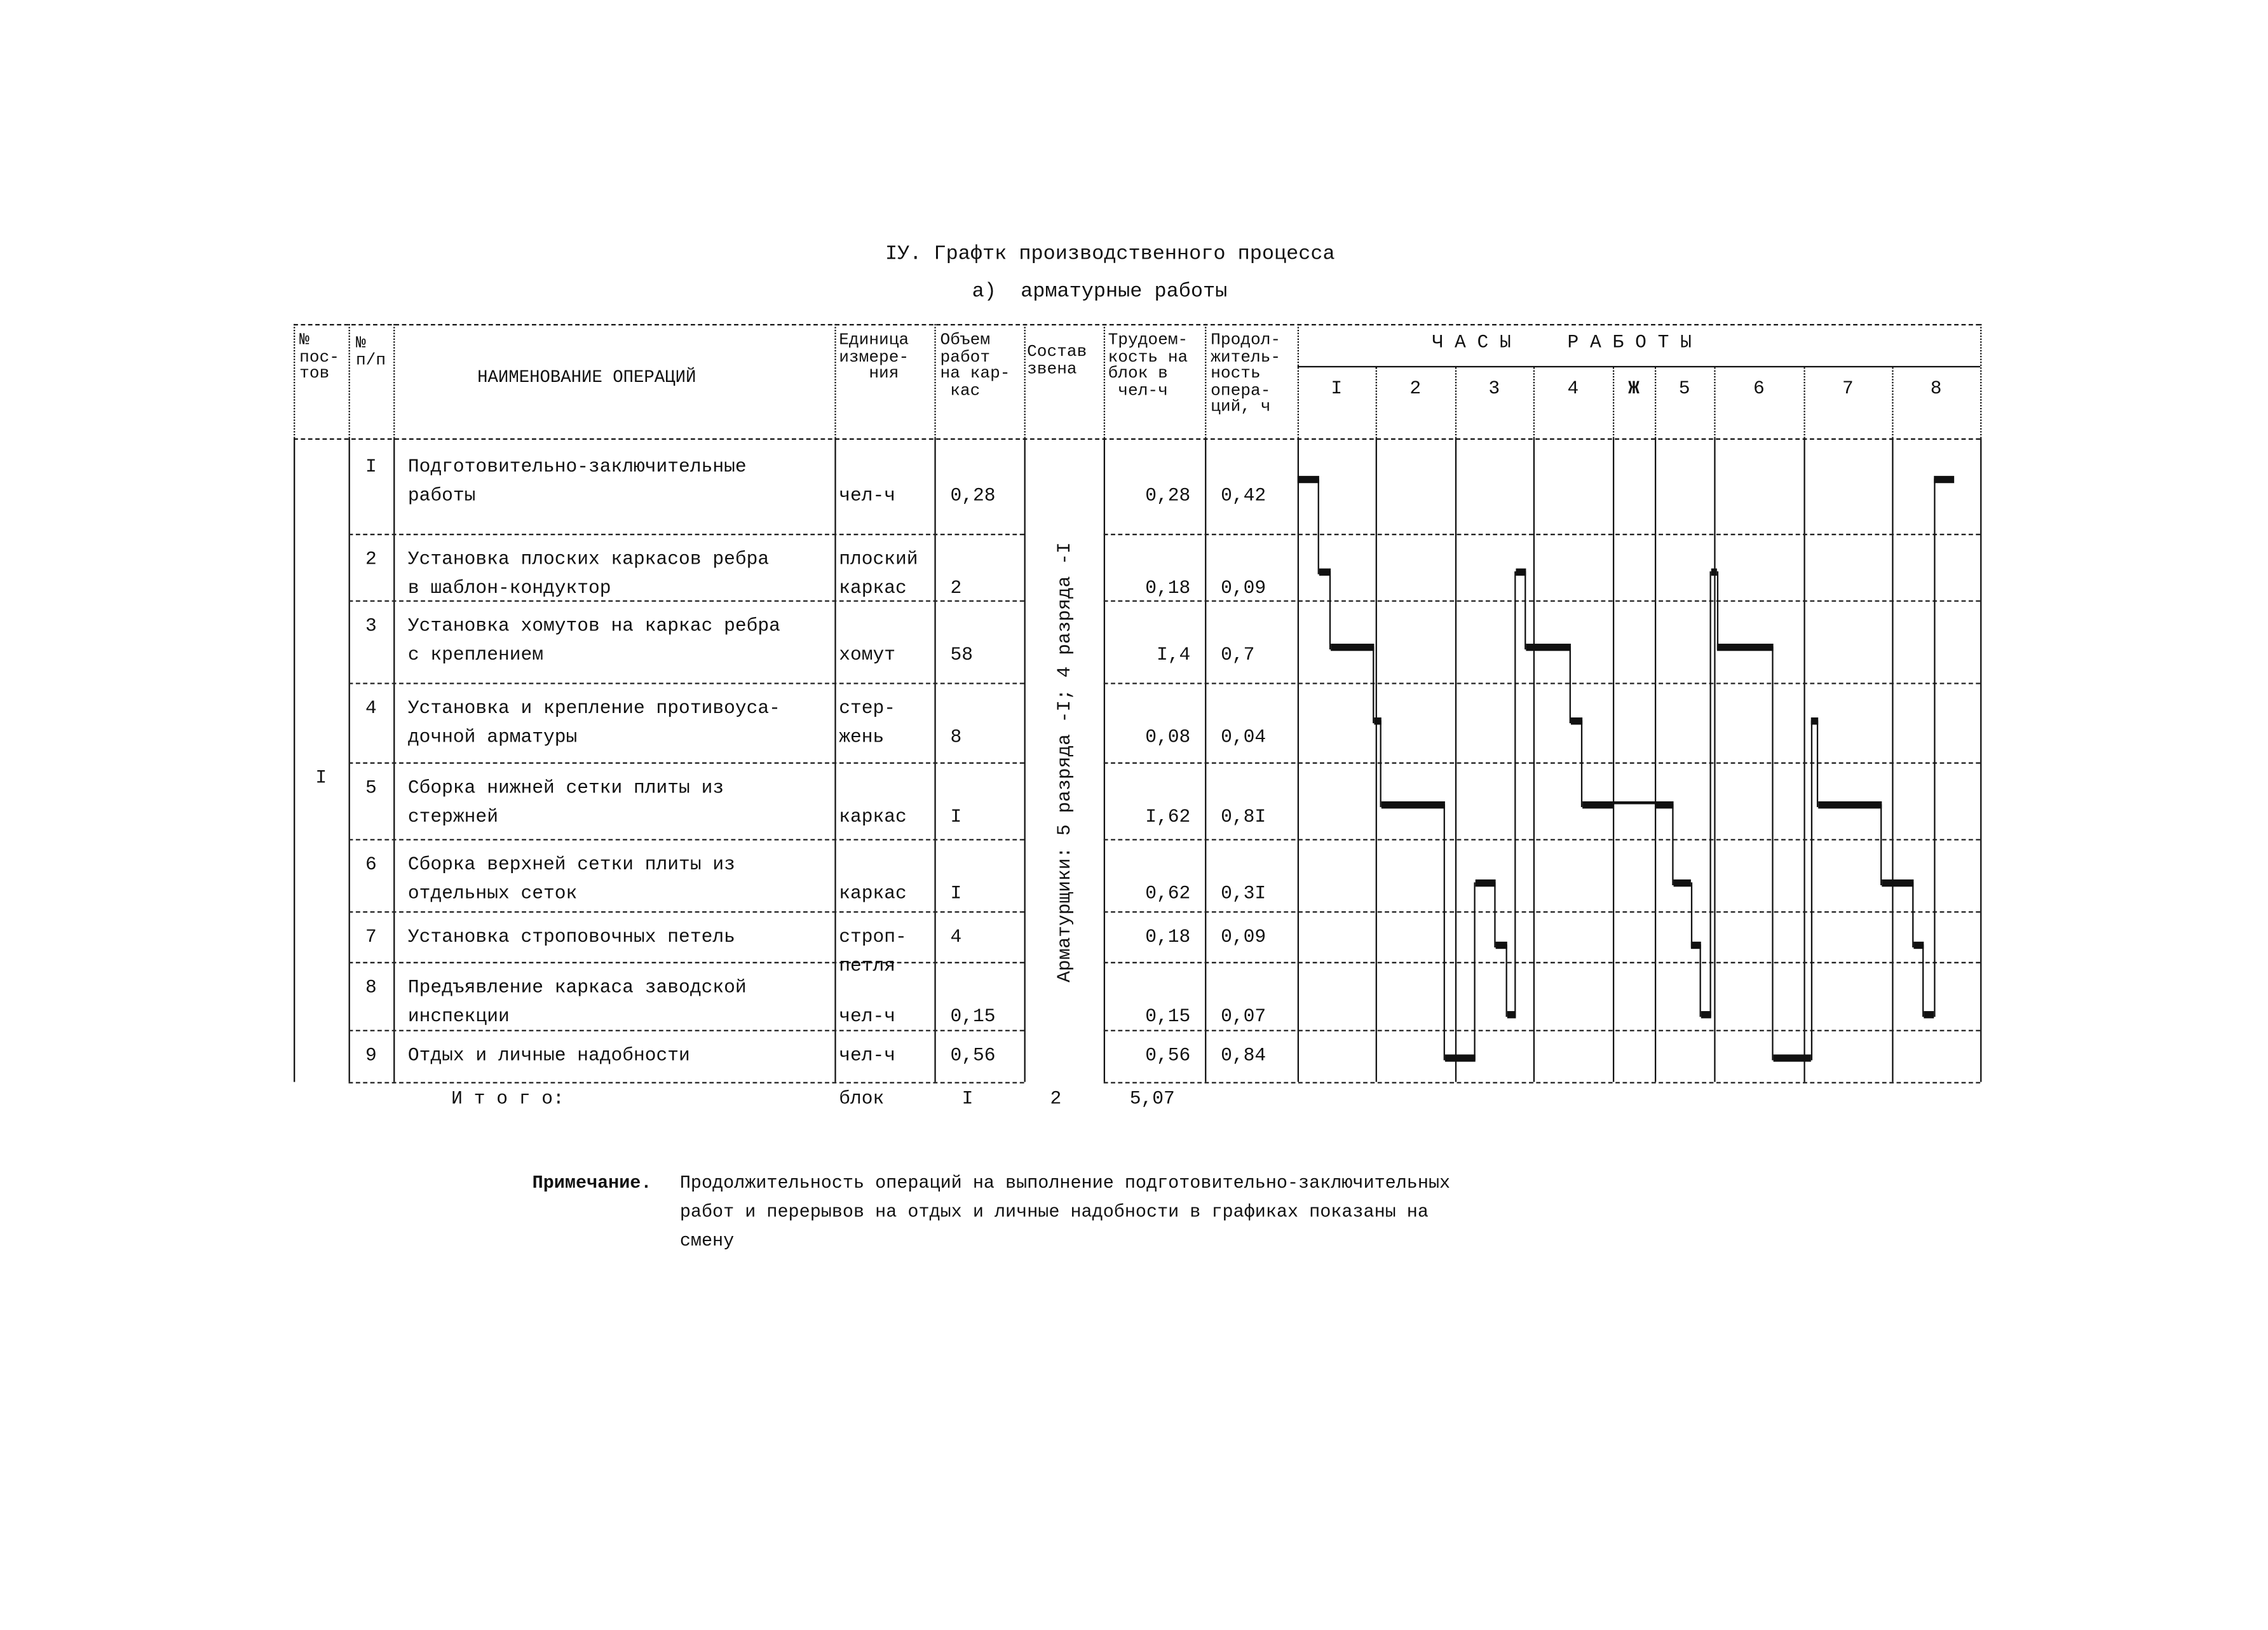 This screenshot has height=1630, width=2268. Describe the element at coordinates (492, 893) in the screenshot. I see `operation-name: отдельных сеток` at that location.